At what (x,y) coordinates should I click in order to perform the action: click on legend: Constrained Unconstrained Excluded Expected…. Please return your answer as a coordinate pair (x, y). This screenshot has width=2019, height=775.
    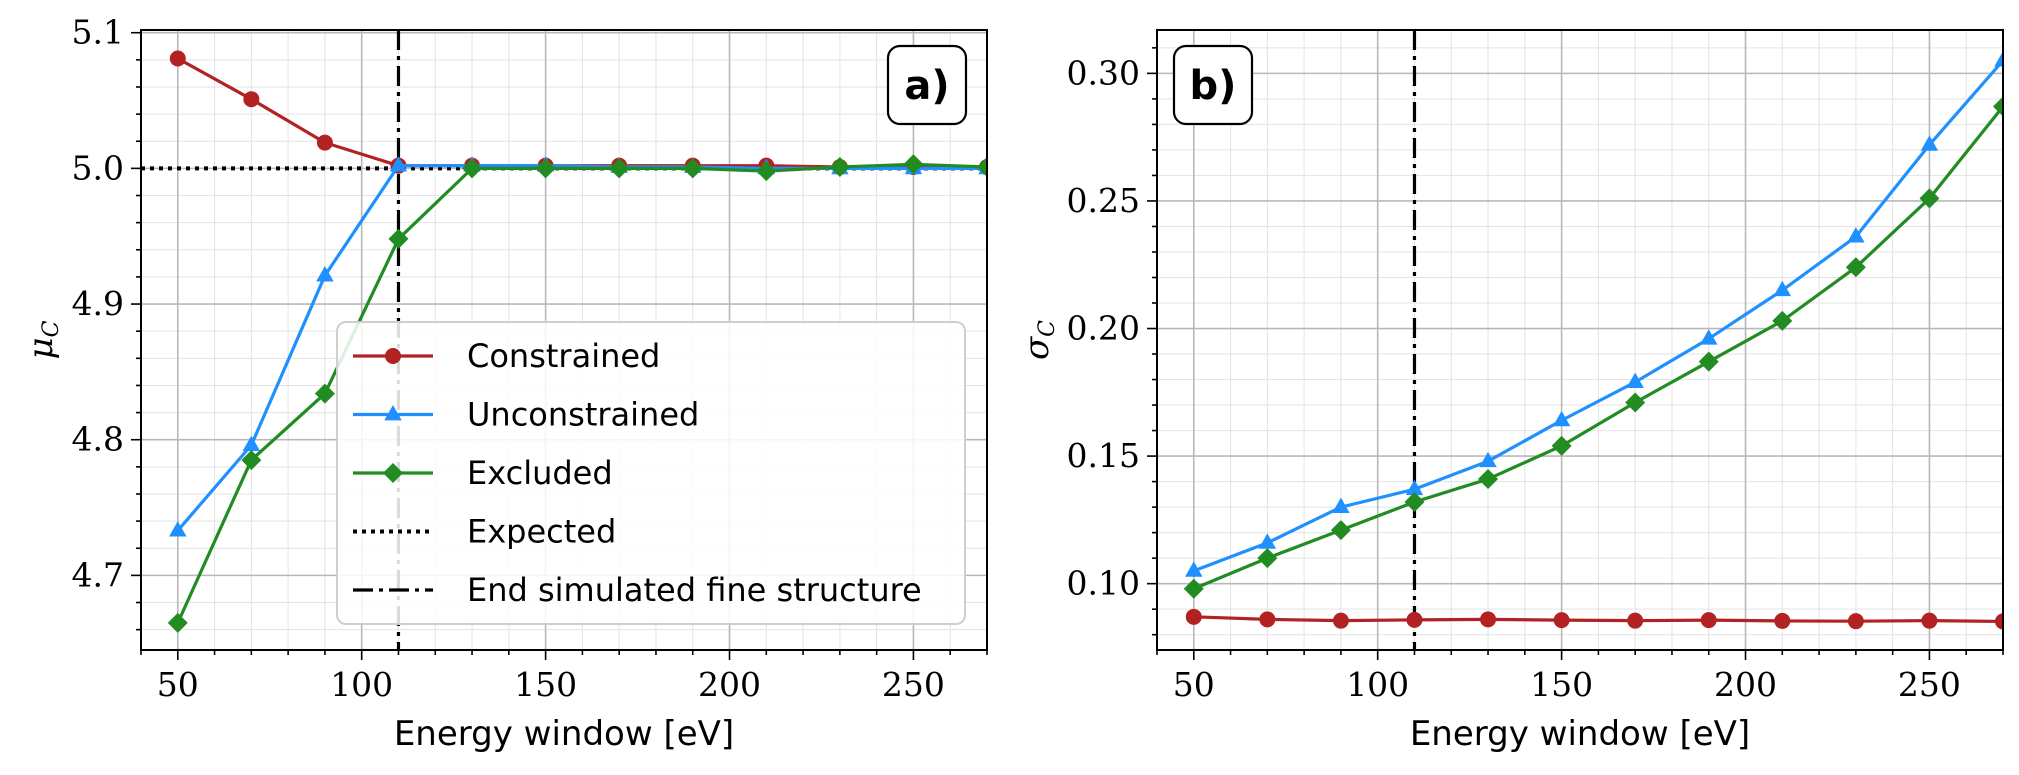
    Looking at the image, I should click on (651, 473).